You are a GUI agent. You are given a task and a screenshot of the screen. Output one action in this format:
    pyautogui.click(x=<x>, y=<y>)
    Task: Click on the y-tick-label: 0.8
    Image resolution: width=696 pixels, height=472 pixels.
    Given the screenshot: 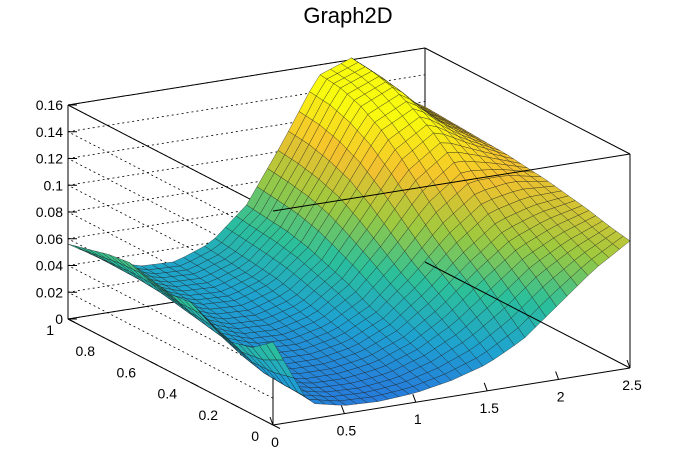 What is the action you would take?
    pyautogui.click(x=86, y=351)
    